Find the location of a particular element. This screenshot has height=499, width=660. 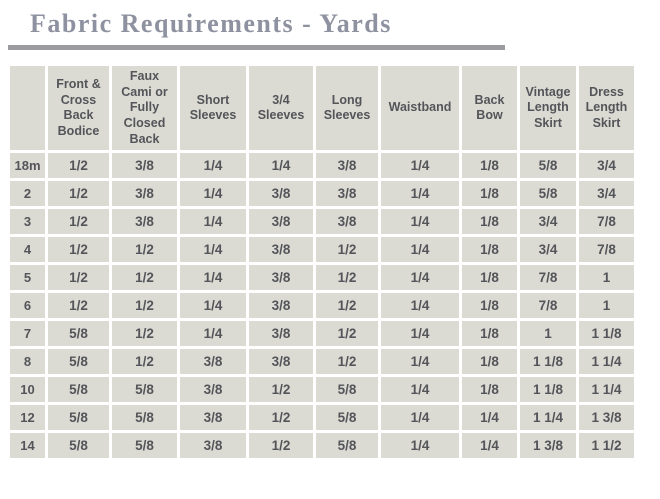

table-cell: 3/4 is located at coordinates (606, 194).